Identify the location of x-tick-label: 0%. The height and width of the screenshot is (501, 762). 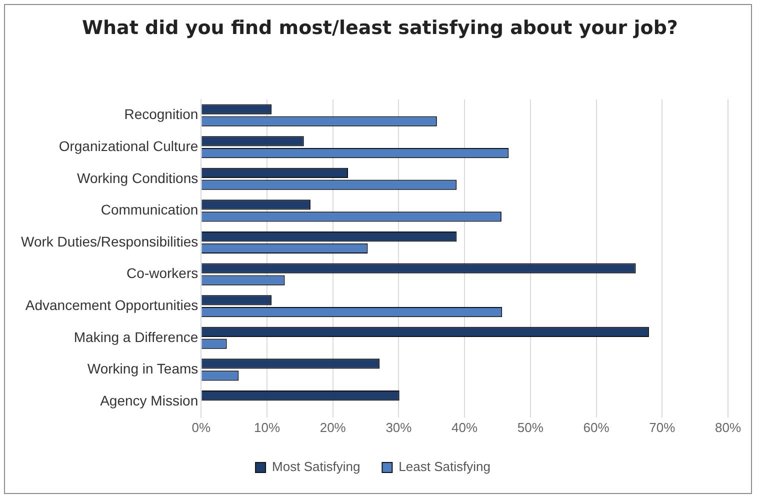
(201, 427).